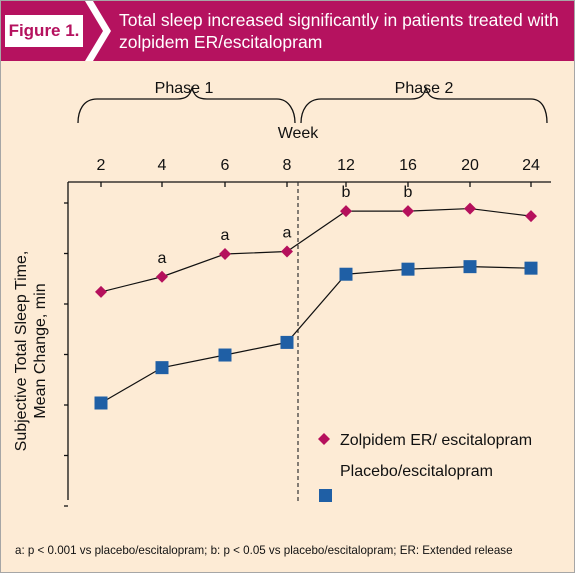  What do you see at coordinates (325, 495) in the screenshot?
I see `legend-placebo-marker` at bounding box center [325, 495].